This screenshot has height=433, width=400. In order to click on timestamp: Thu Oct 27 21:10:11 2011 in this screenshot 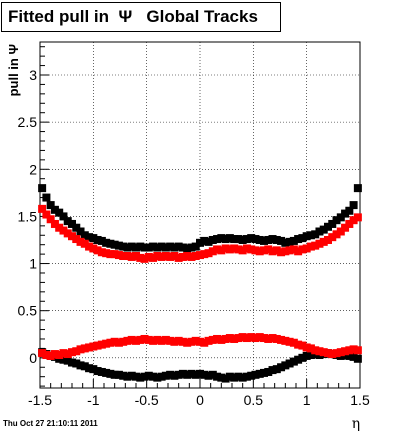, I will do `click(50, 423)`.